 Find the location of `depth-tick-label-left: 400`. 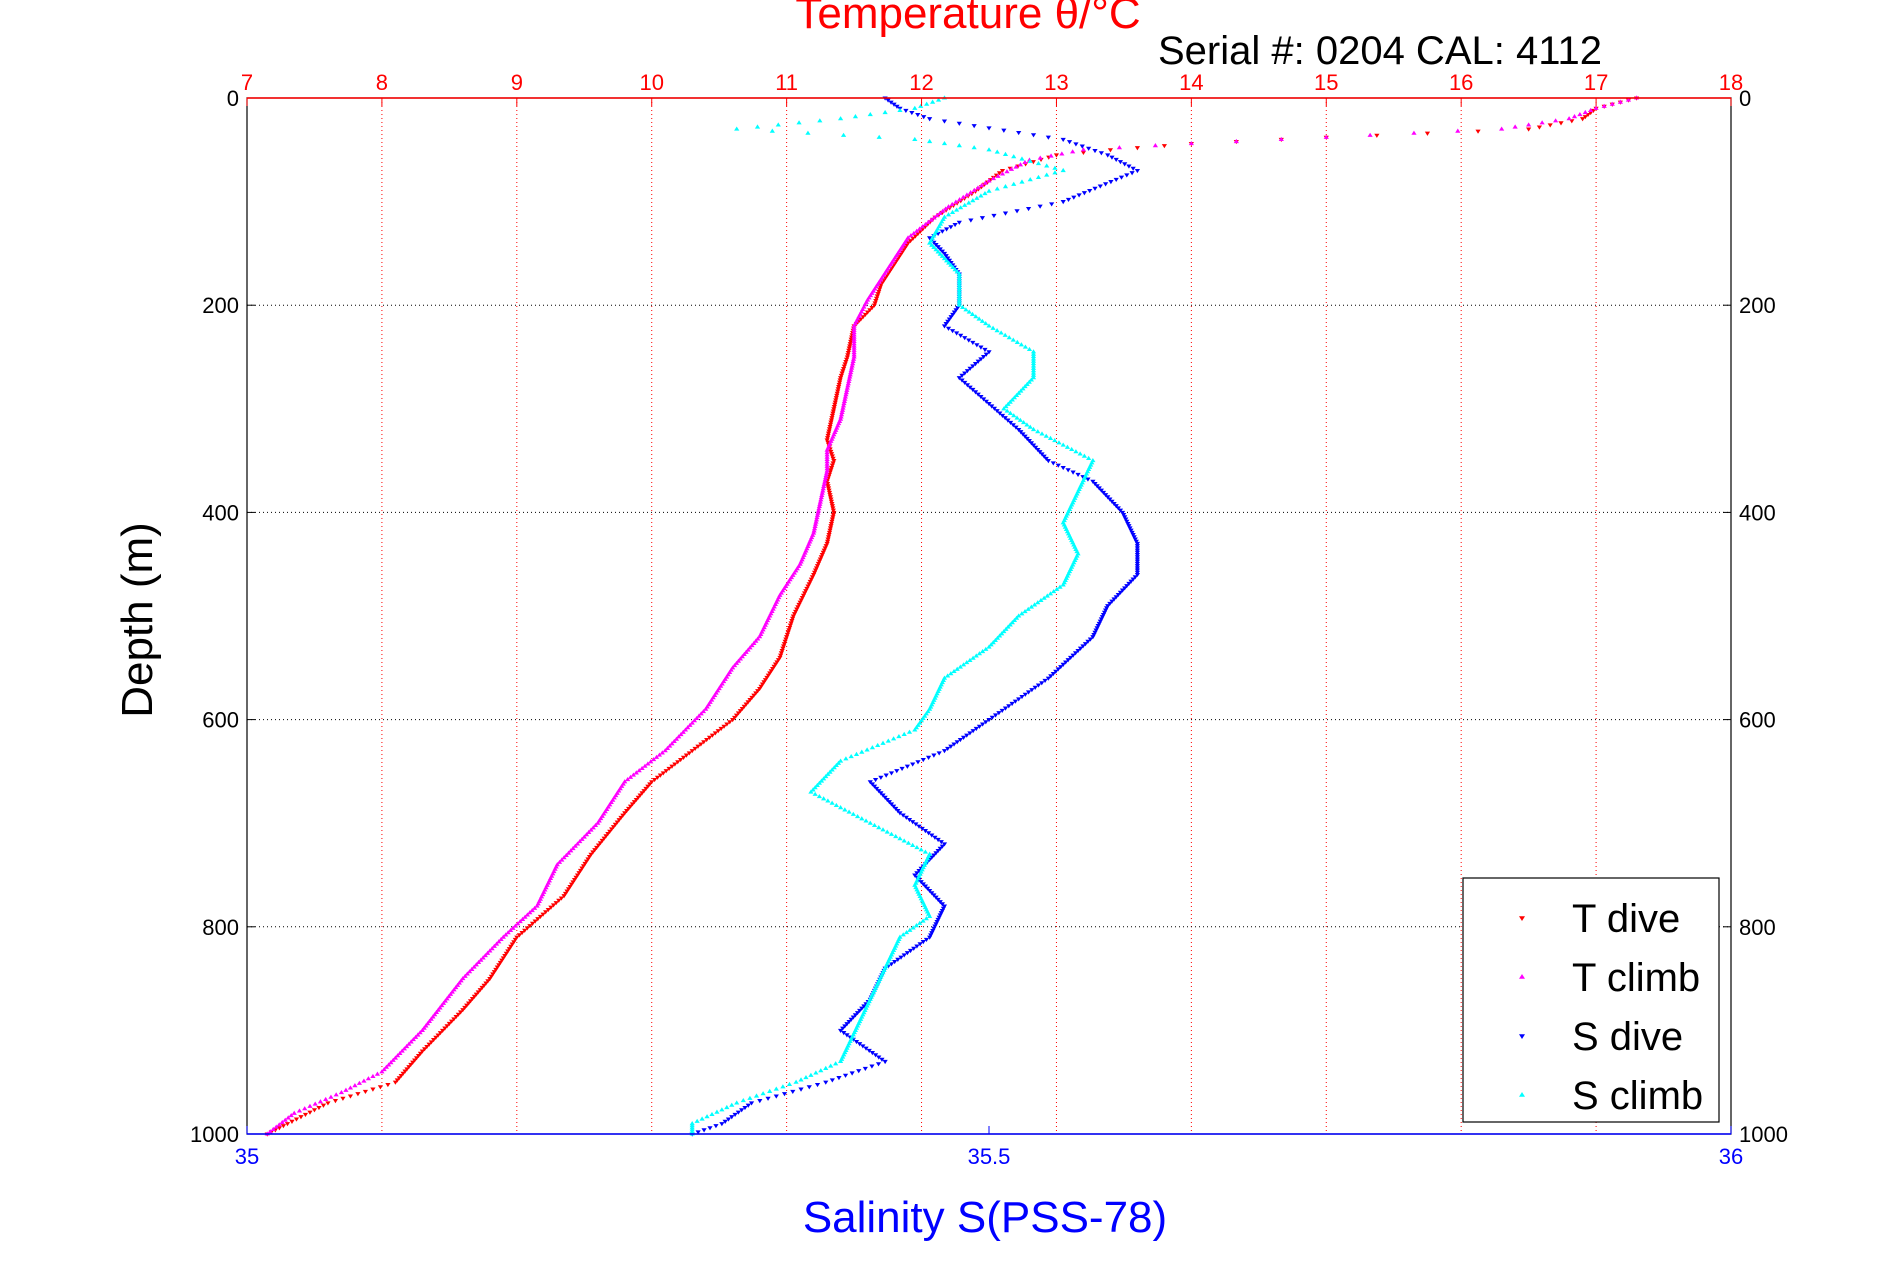

depth-tick-label-left: 400 is located at coordinates (220, 512).